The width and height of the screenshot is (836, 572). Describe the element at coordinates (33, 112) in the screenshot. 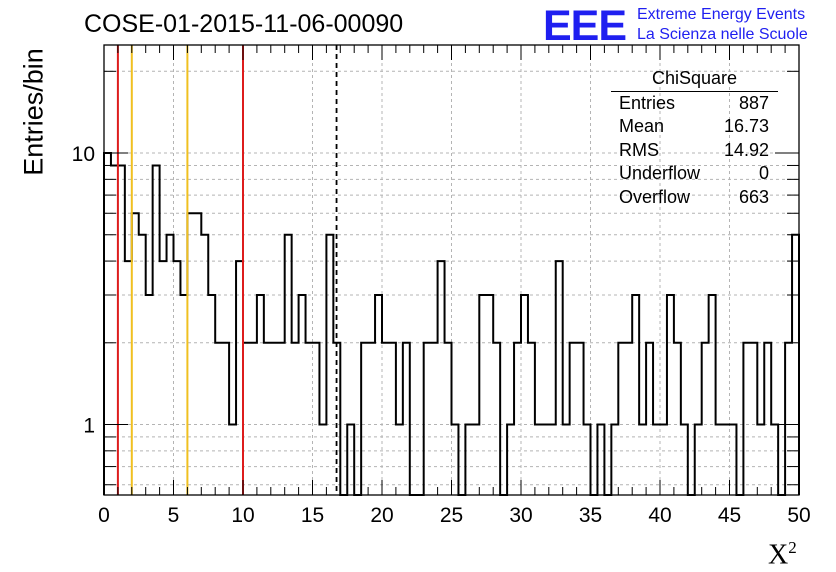

I see `y-axis-label: Entries/bin` at that location.